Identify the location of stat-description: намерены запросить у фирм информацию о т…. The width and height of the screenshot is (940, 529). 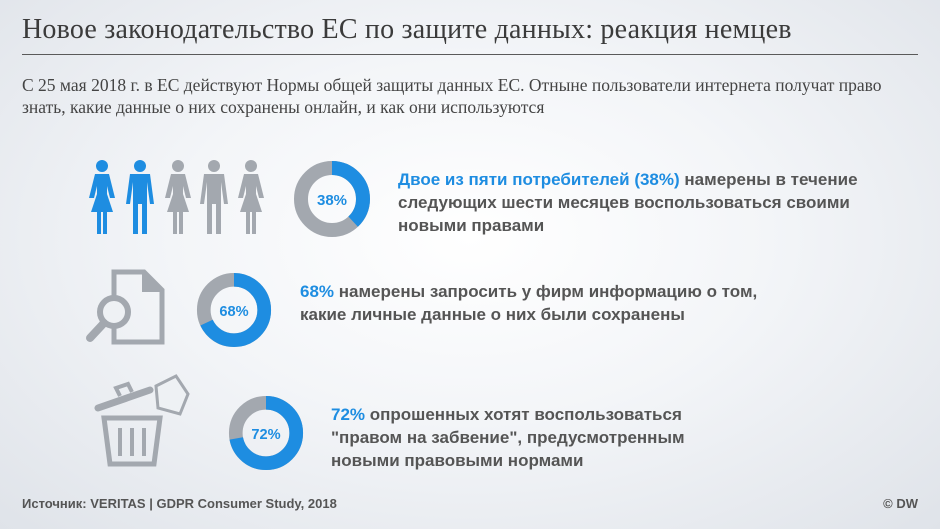
(529, 303).